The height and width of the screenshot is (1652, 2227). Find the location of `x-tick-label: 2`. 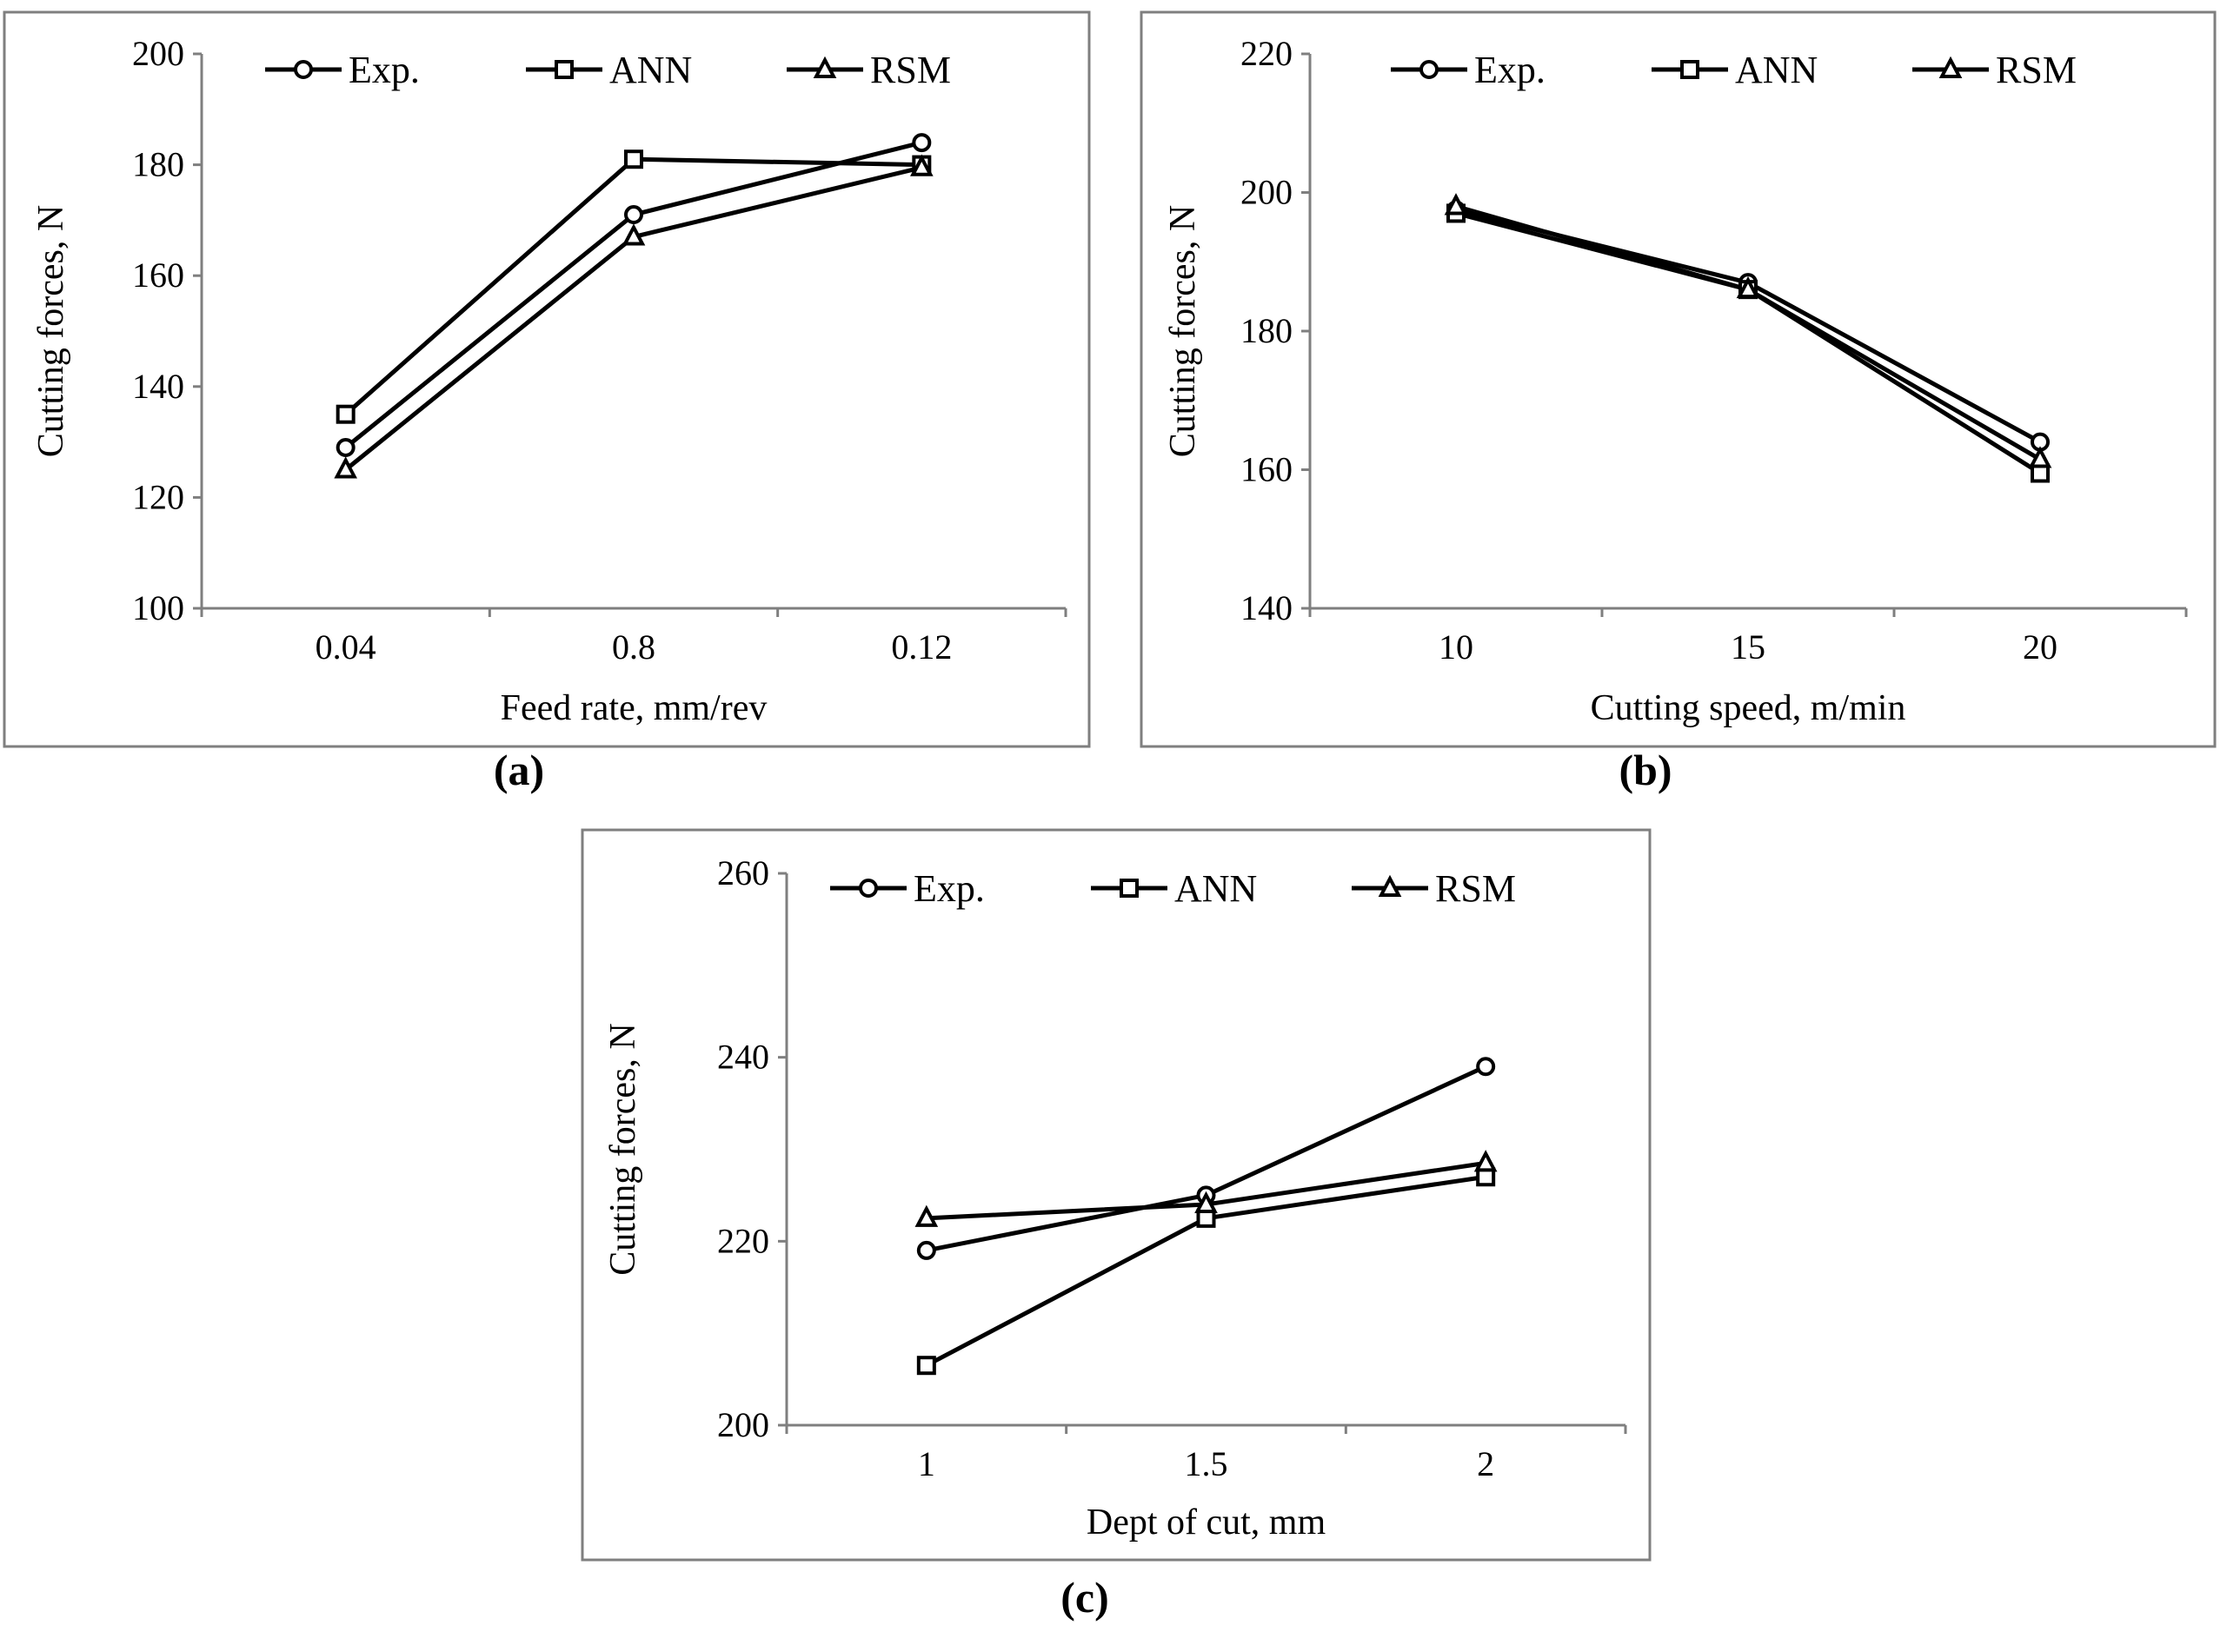

x-tick-label: 2 is located at coordinates (1485, 1464).